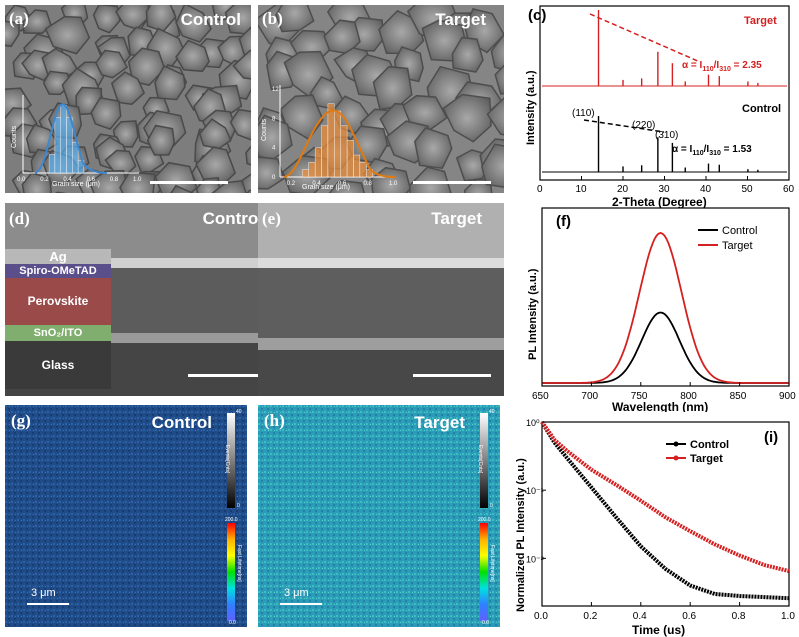 The image size is (799, 637). Describe the element at coordinates (709, 445) in the screenshot. I see `legend-control-i: Control` at that location.